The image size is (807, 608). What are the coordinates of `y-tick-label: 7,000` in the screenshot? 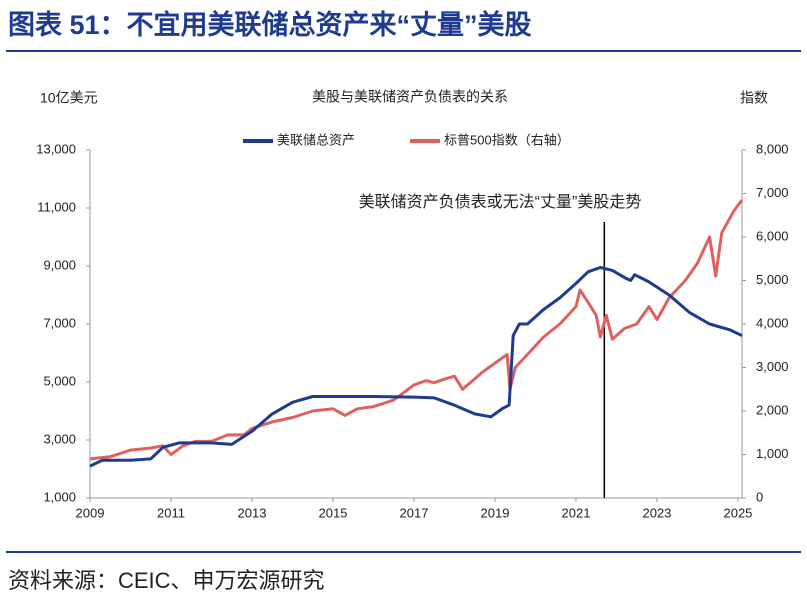 It's located at (59, 322).